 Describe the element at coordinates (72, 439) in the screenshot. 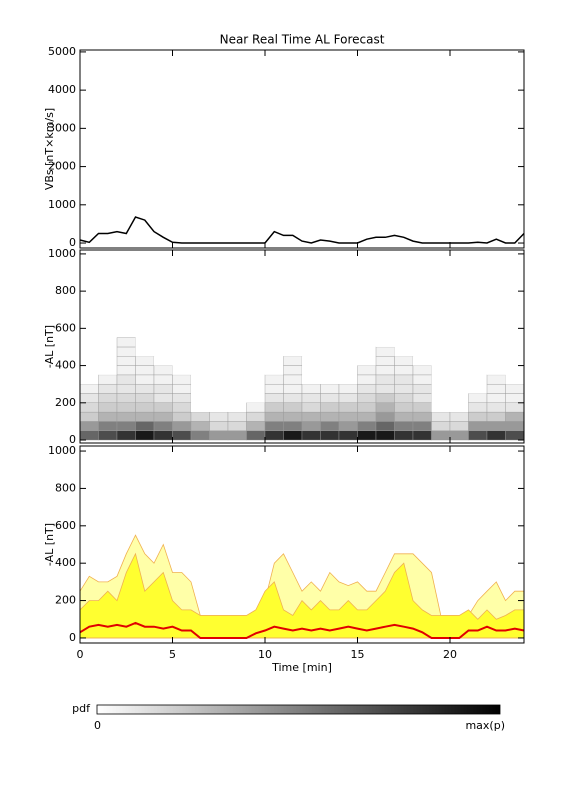

I see `y-tick-label: 0` at that location.